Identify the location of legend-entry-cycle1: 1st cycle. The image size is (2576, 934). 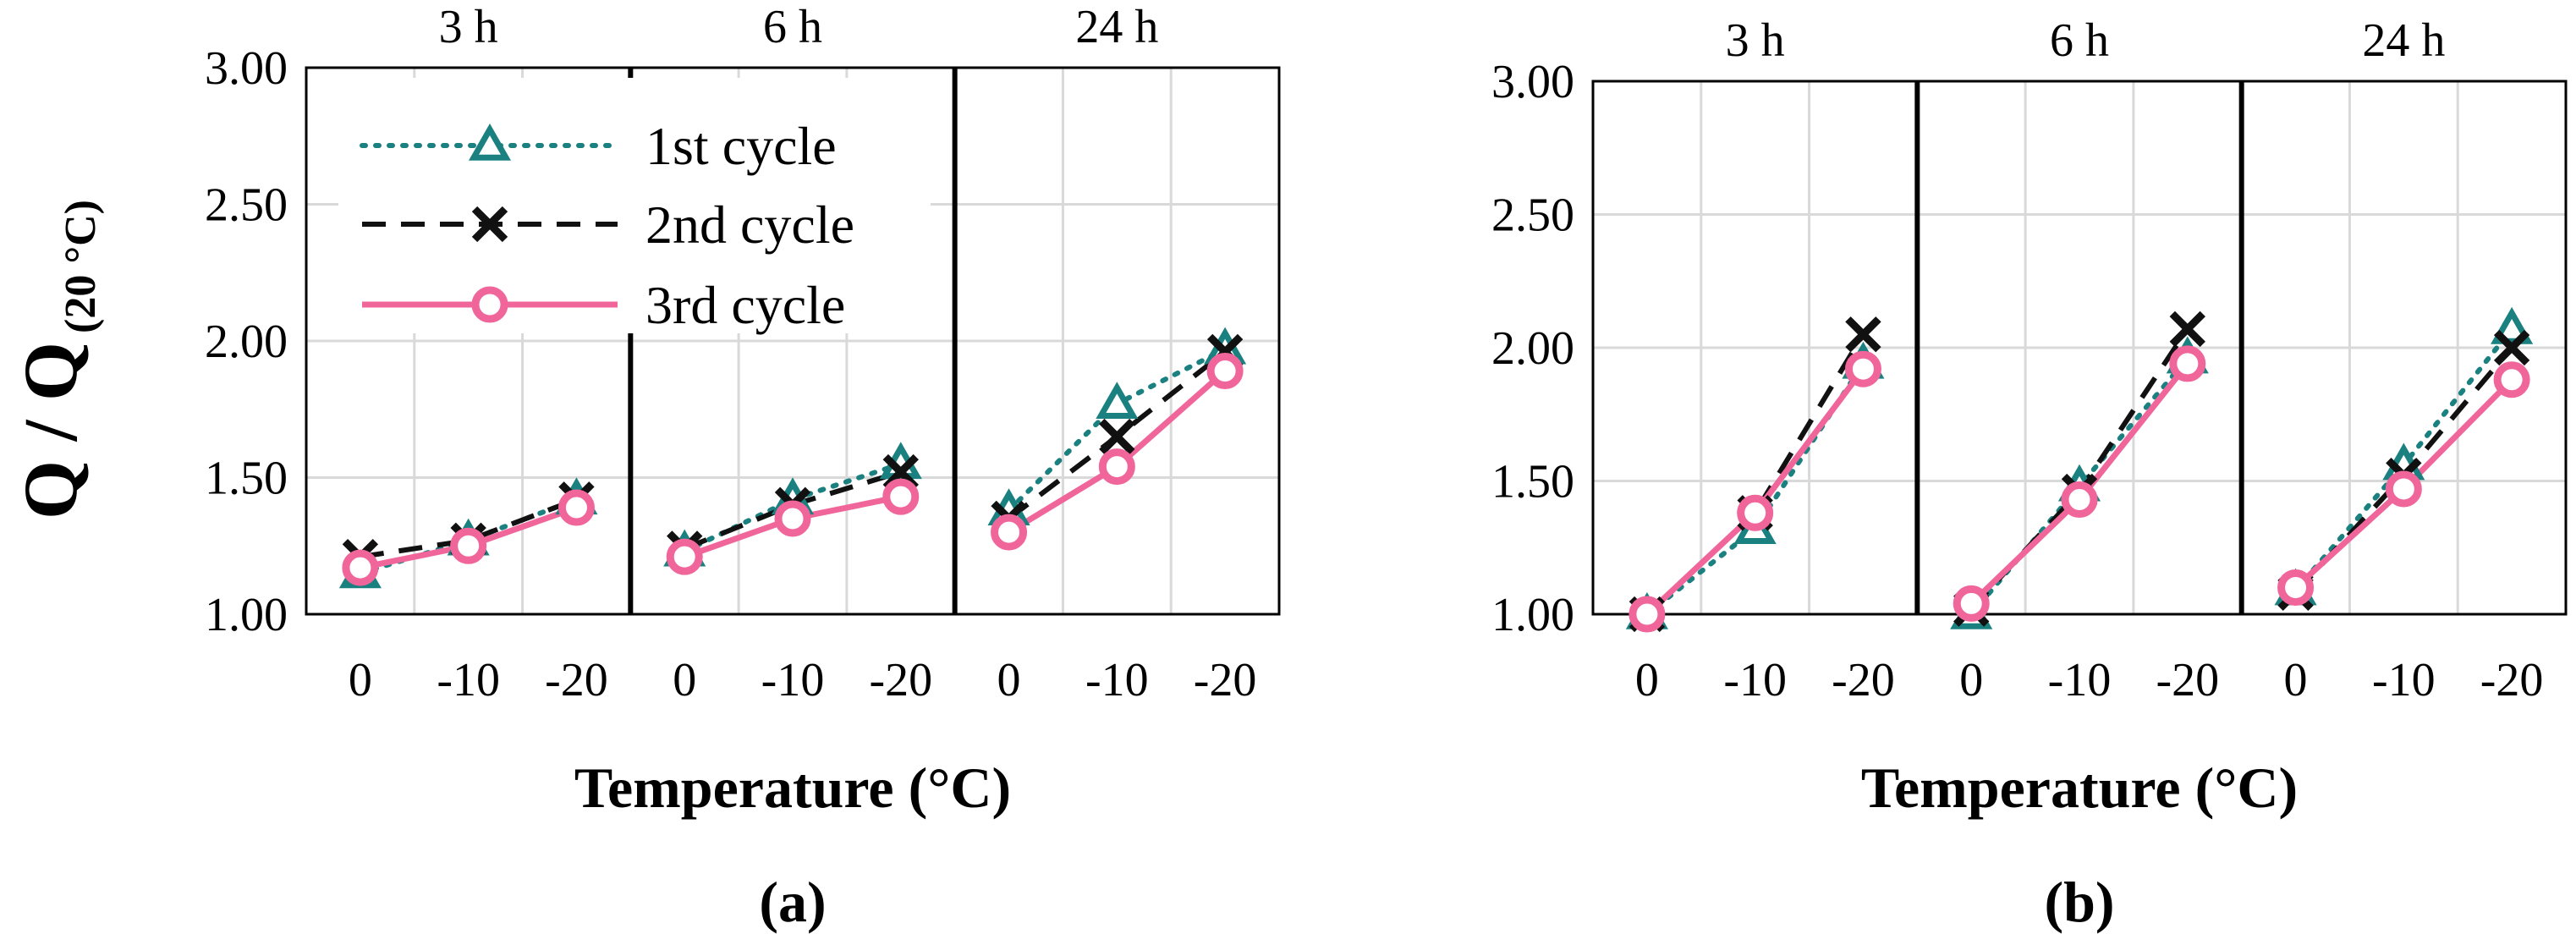
(599, 146).